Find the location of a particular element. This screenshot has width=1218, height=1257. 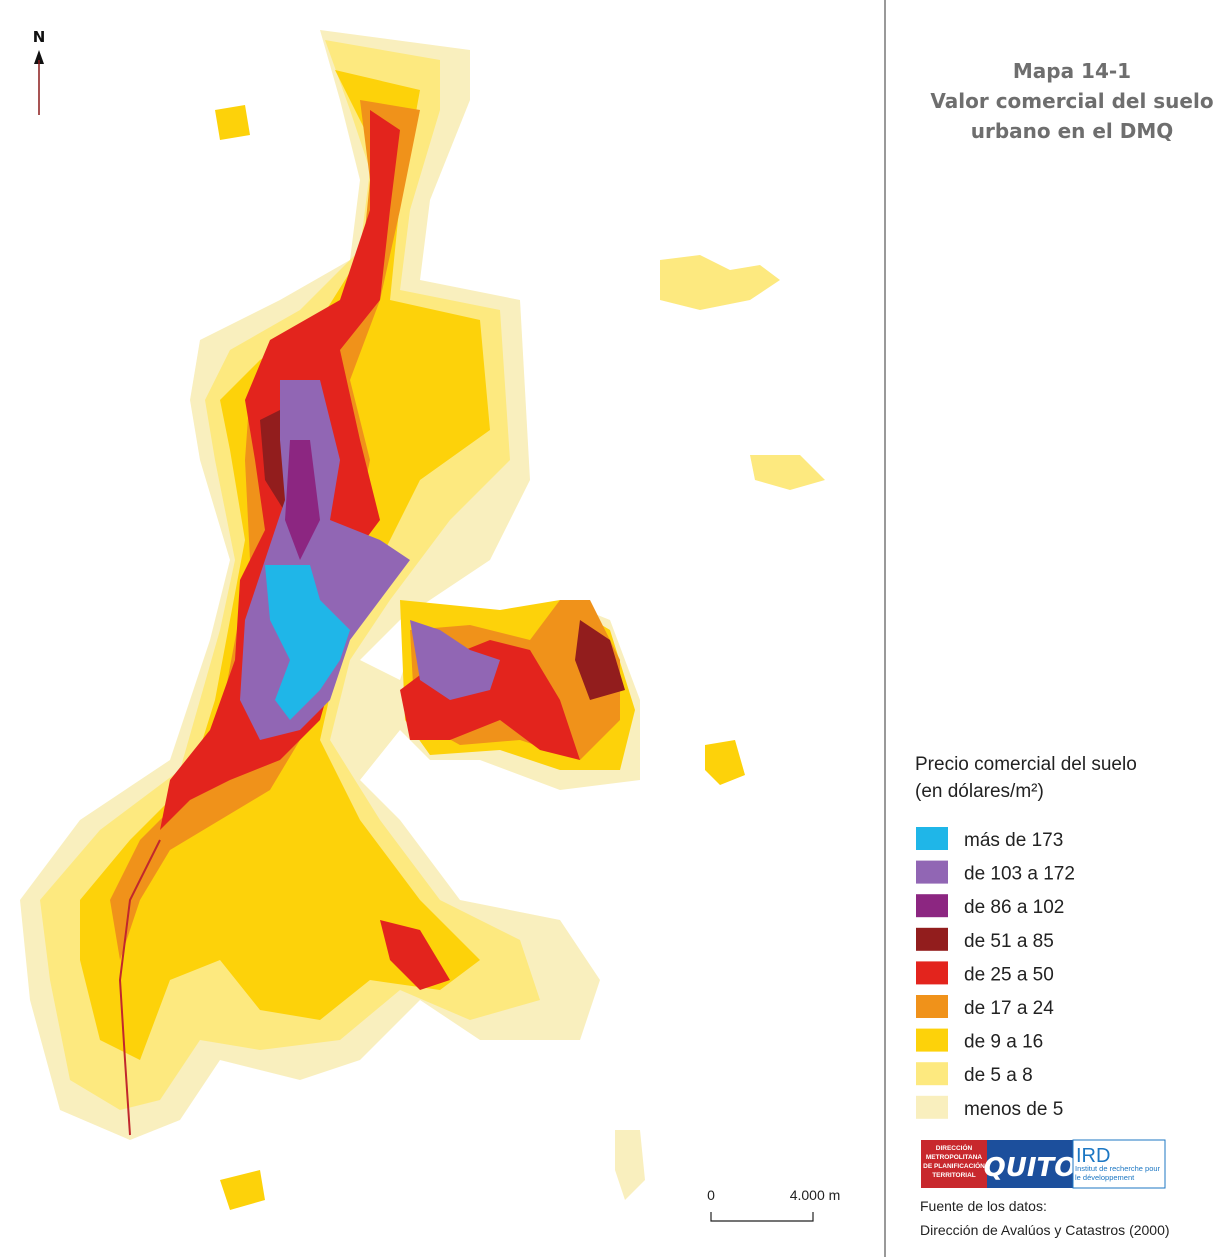

legend-label: de 103 a 172 is located at coordinates (1019, 874).